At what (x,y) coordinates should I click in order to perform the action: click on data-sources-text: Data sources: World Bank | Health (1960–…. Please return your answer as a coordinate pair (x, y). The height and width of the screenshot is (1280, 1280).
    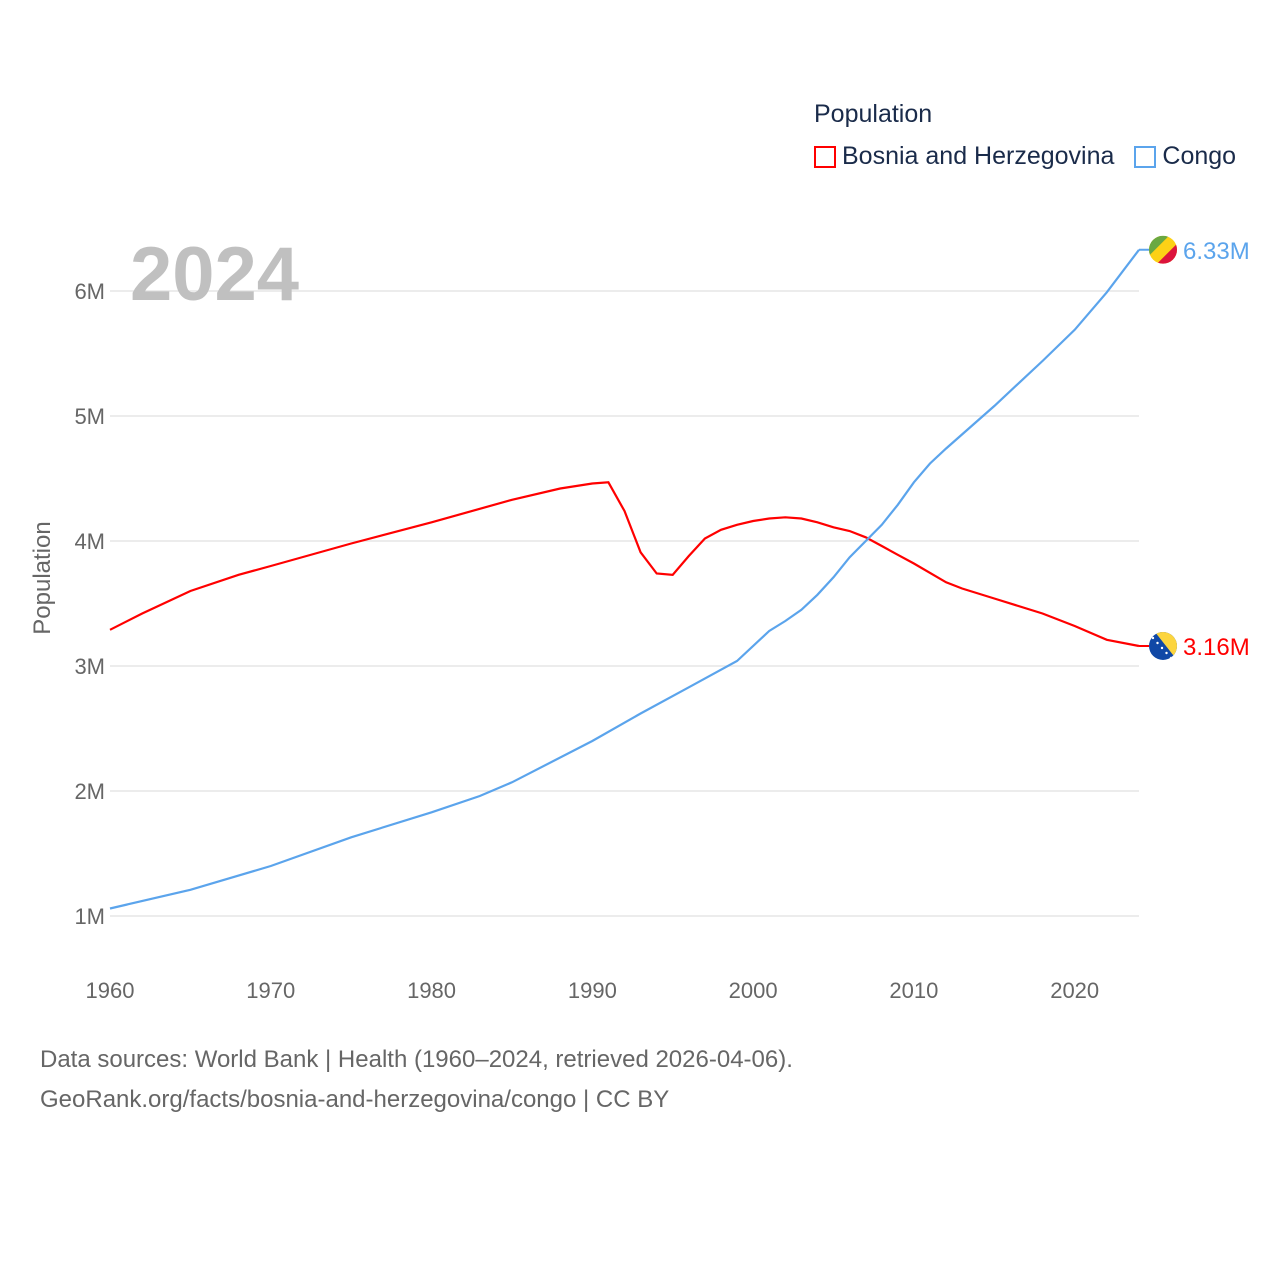
    Looking at the image, I should click on (416, 1059).